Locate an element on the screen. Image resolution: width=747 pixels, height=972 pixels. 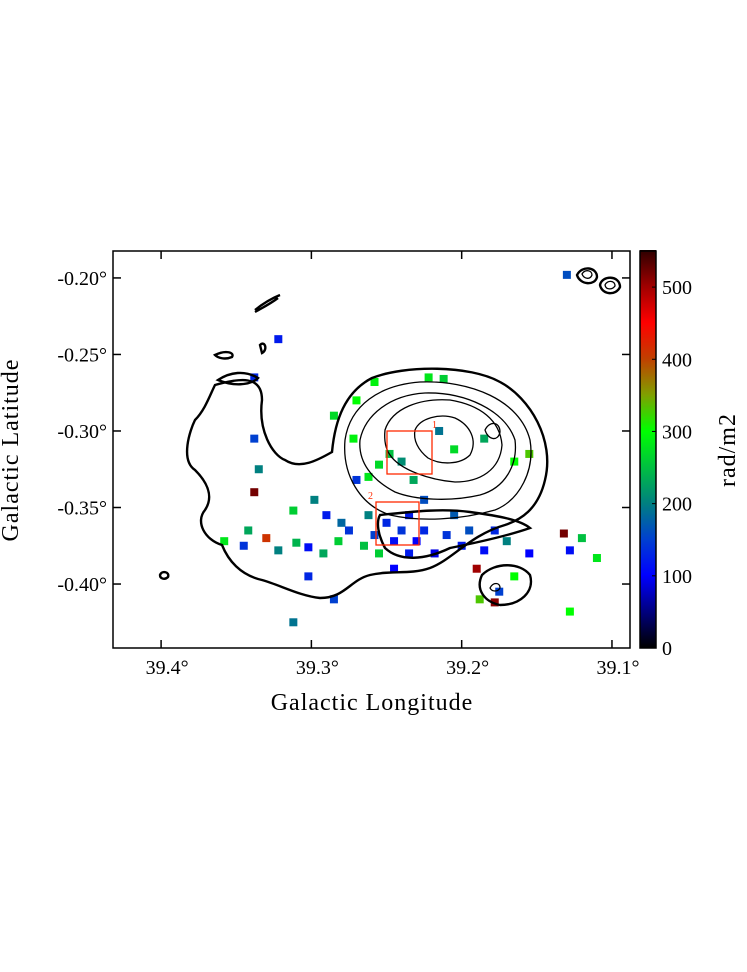
region-boxes is located at coordinates (404, 488).